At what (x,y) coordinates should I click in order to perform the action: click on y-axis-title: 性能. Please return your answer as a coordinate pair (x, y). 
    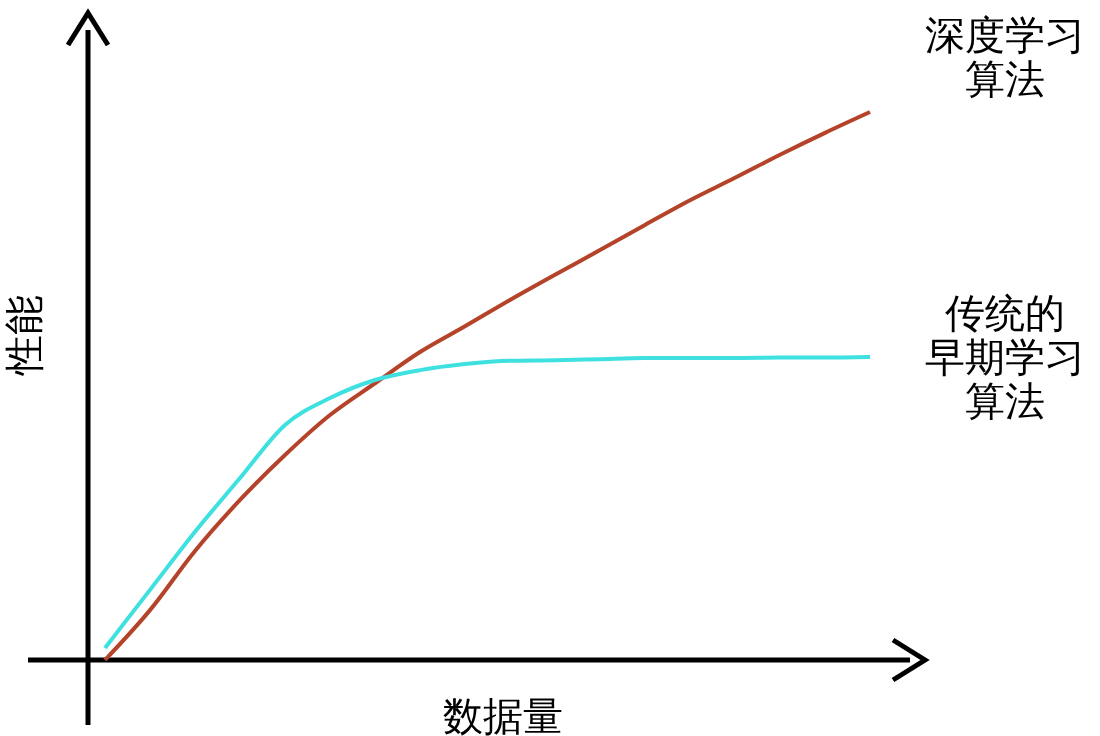
    Looking at the image, I should click on (24, 336).